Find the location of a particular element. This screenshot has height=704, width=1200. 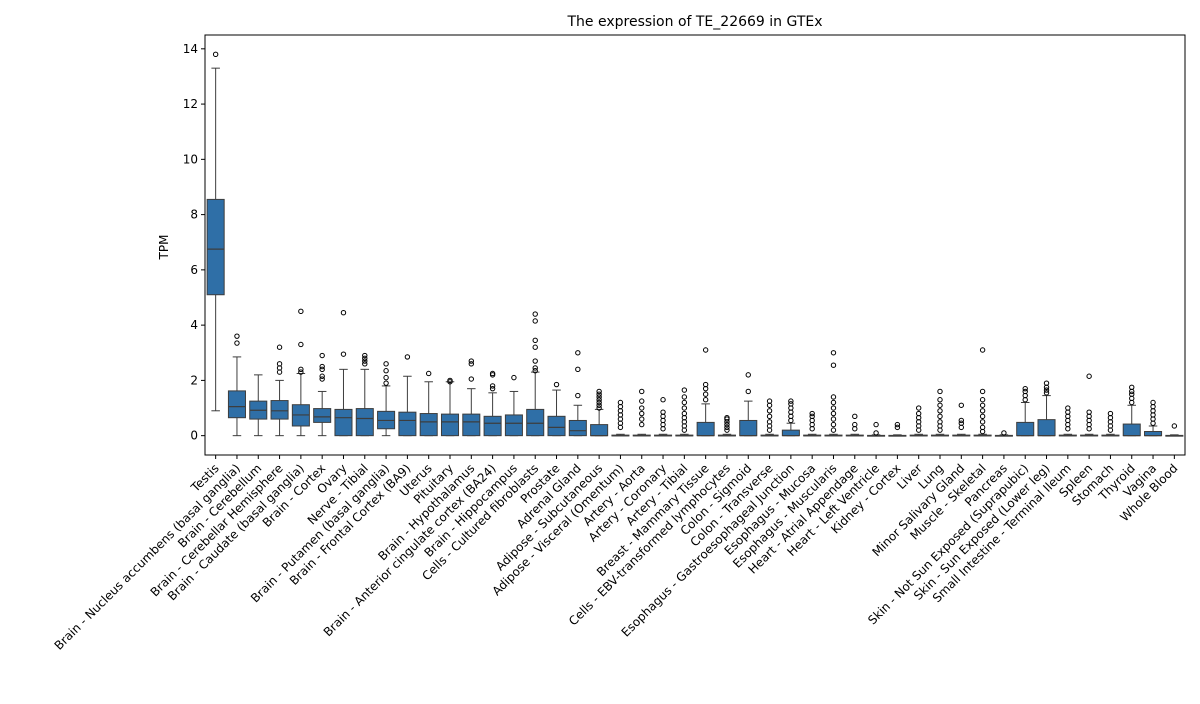

y-tick-label-0: 0 is located at coordinates (194, 436).